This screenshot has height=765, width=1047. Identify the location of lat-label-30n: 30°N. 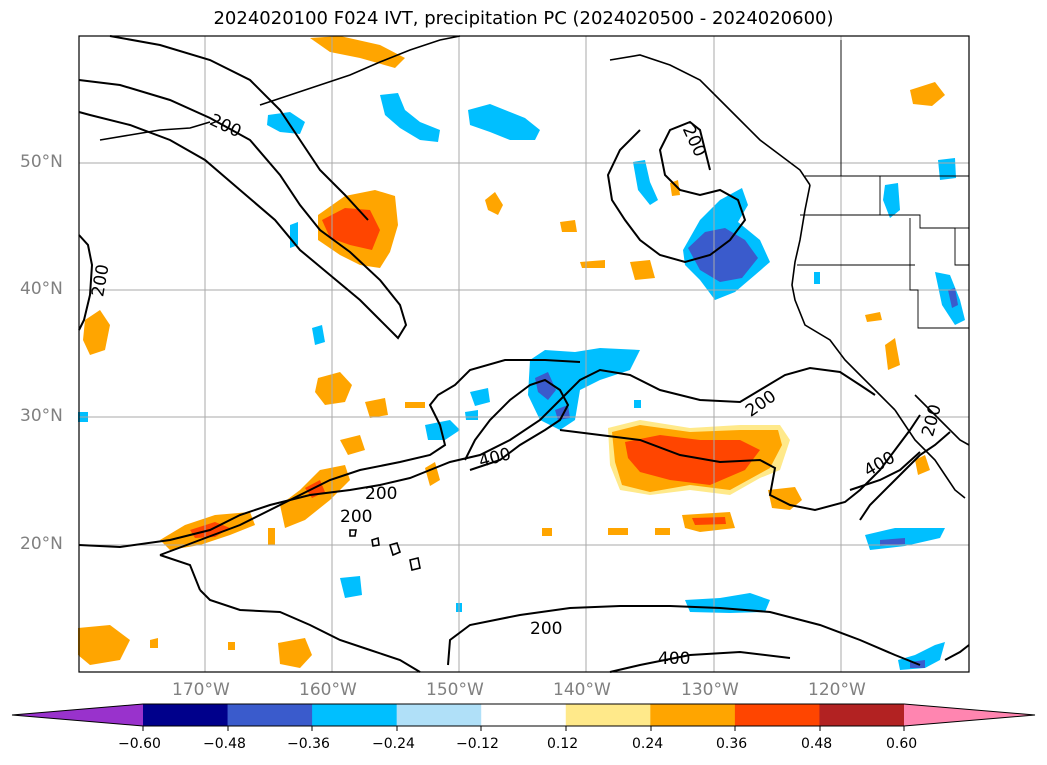
(41, 416).